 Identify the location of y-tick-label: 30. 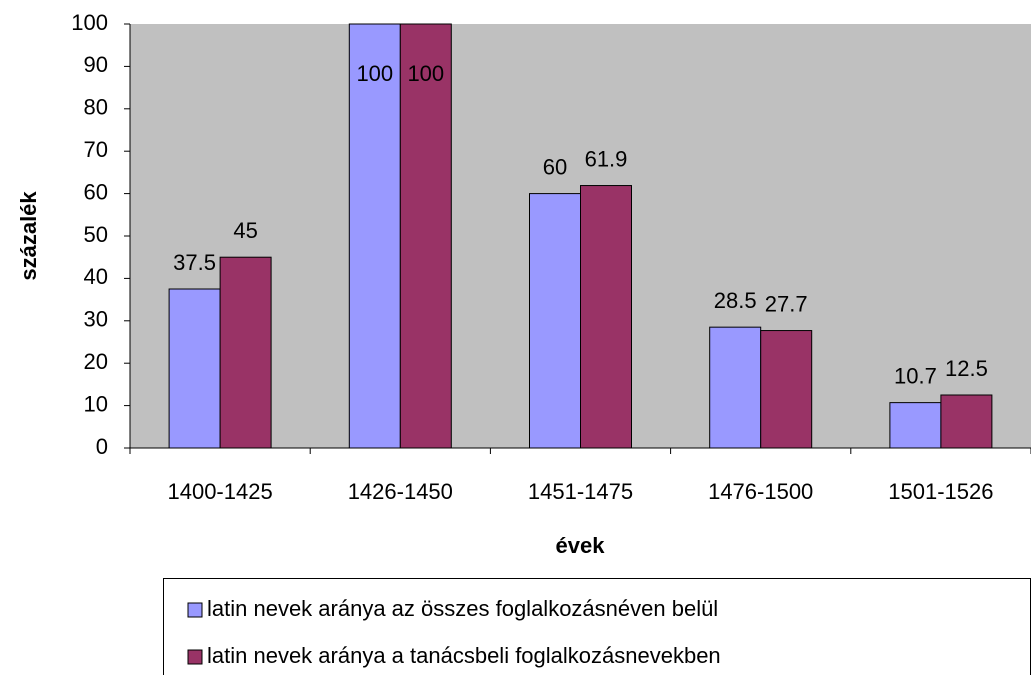
(96, 319).